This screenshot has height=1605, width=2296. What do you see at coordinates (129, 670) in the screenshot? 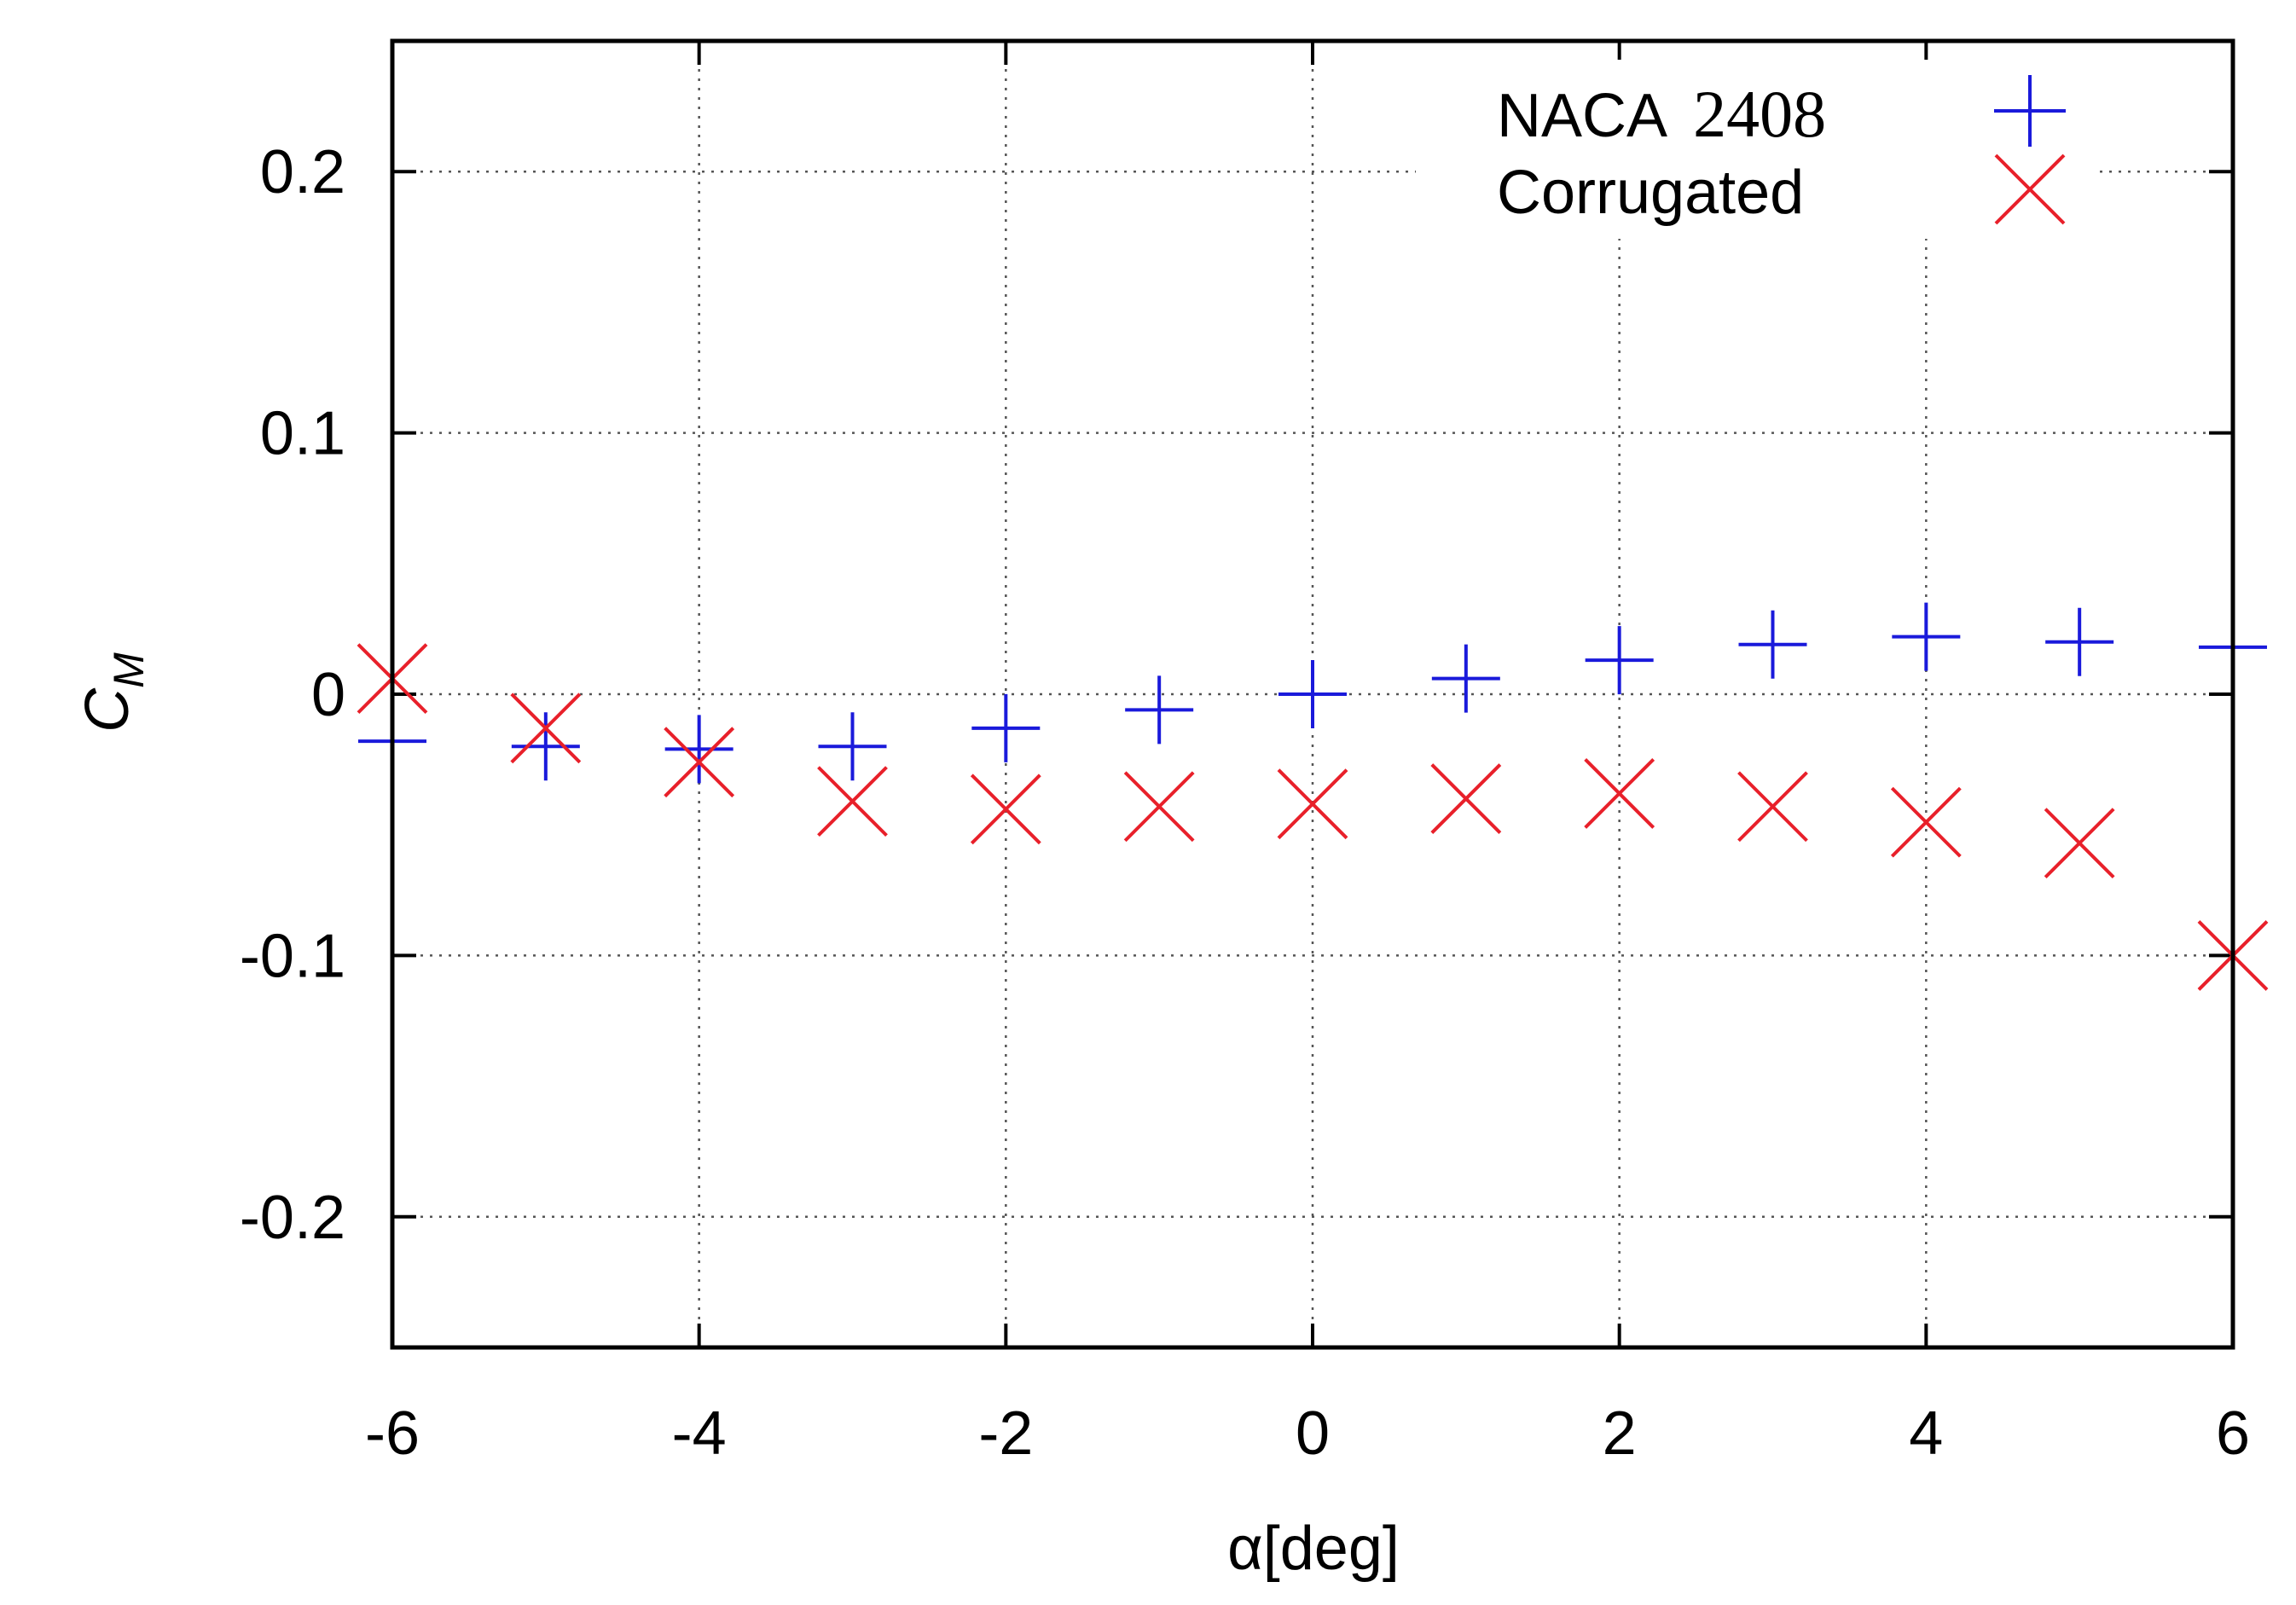
I see `y-axis-title-sub: M` at bounding box center [129, 670].